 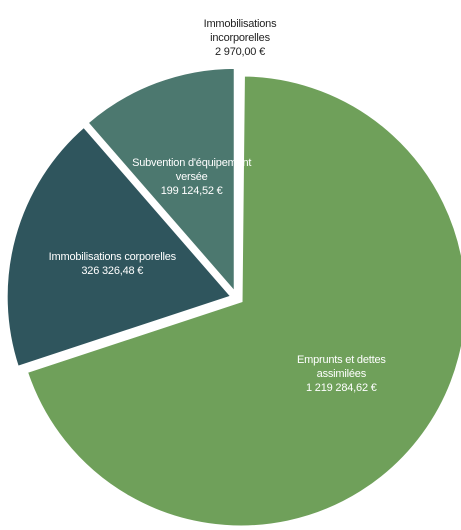 What do you see at coordinates (112, 256) in the screenshot?
I see `category-label: Immobilisations corporelles` at bounding box center [112, 256].